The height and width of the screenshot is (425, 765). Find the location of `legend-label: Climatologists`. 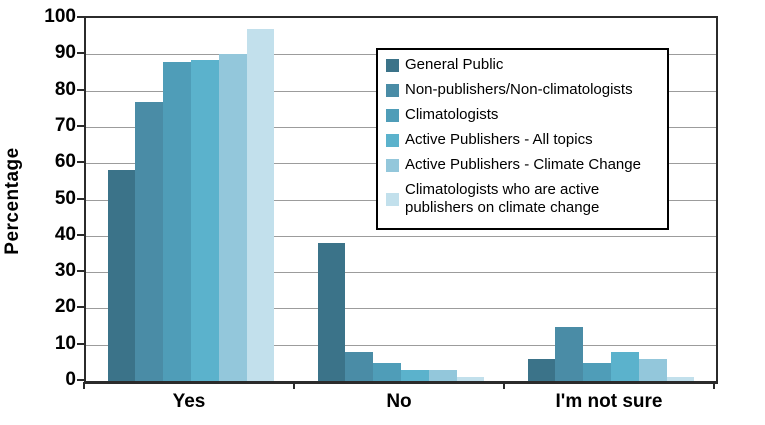

legend-label: Climatologists is located at coordinates (452, 114).